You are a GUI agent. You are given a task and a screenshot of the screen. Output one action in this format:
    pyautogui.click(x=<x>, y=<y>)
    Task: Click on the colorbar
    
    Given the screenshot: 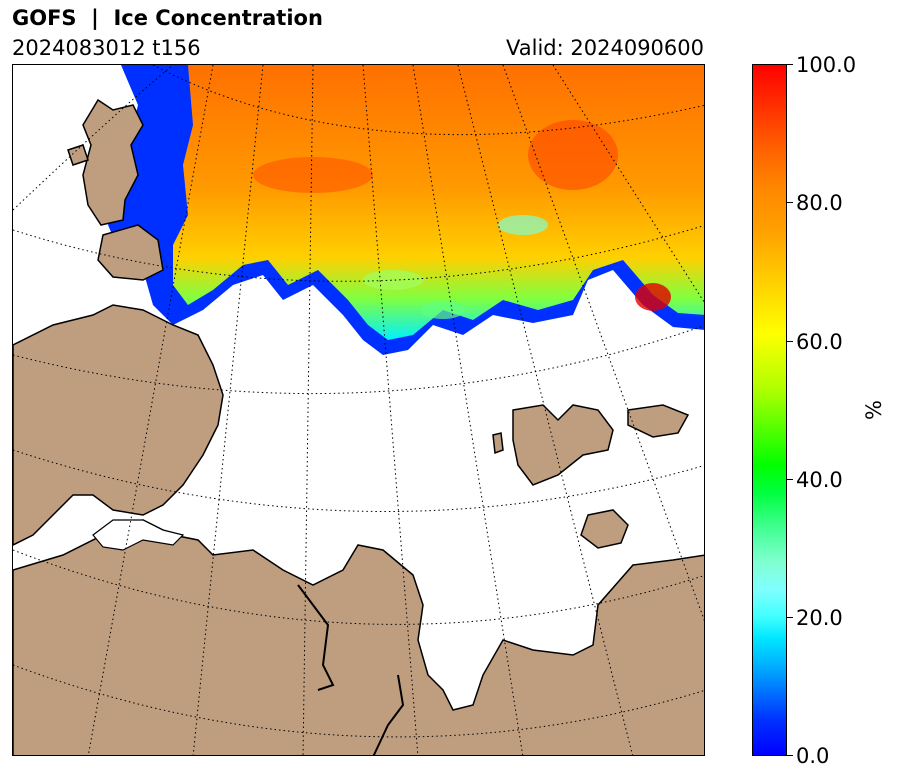 What is the action you would take?
    pyautogui.click(x=769, y=410)
    